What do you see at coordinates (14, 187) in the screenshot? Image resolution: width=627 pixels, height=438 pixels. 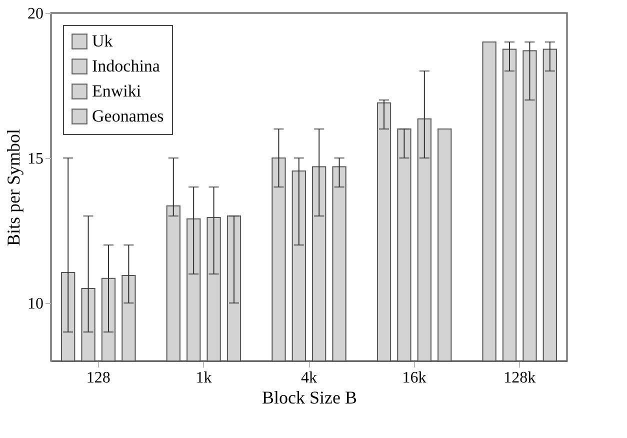 I see `y-axis-title: Bits per Symbol` at bounding box center [14, 187].